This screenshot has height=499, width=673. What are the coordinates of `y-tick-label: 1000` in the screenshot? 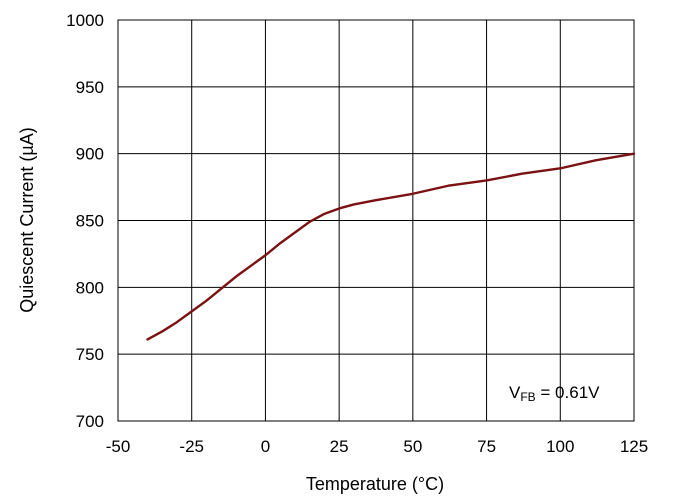 It's located at (85, 20).